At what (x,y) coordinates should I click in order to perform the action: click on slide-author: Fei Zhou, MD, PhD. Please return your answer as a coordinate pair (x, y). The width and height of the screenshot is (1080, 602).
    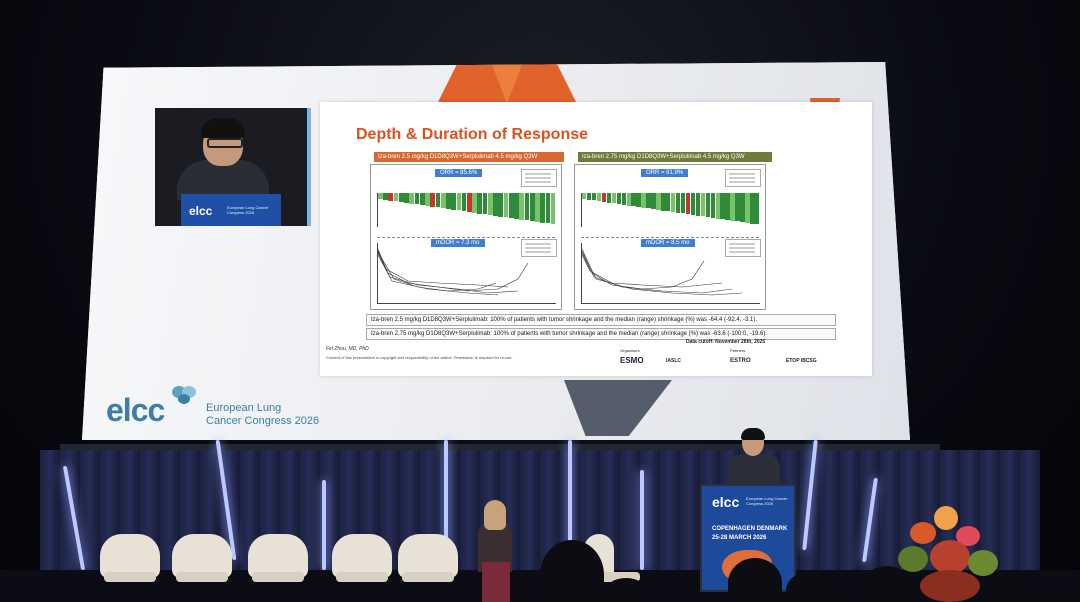
    Looking at the image, I should click on (347, 349).